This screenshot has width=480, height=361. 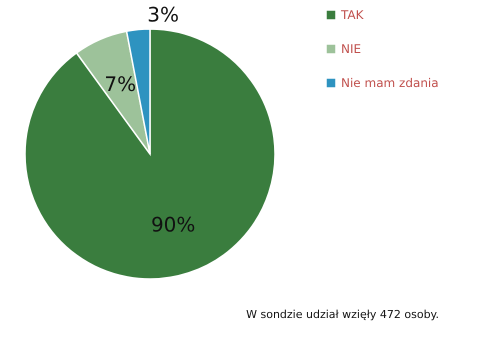 What do you see at coordinates (120, 84) in the screenshot?
I see `data-label: 7%` at bounding box center [120, 84].